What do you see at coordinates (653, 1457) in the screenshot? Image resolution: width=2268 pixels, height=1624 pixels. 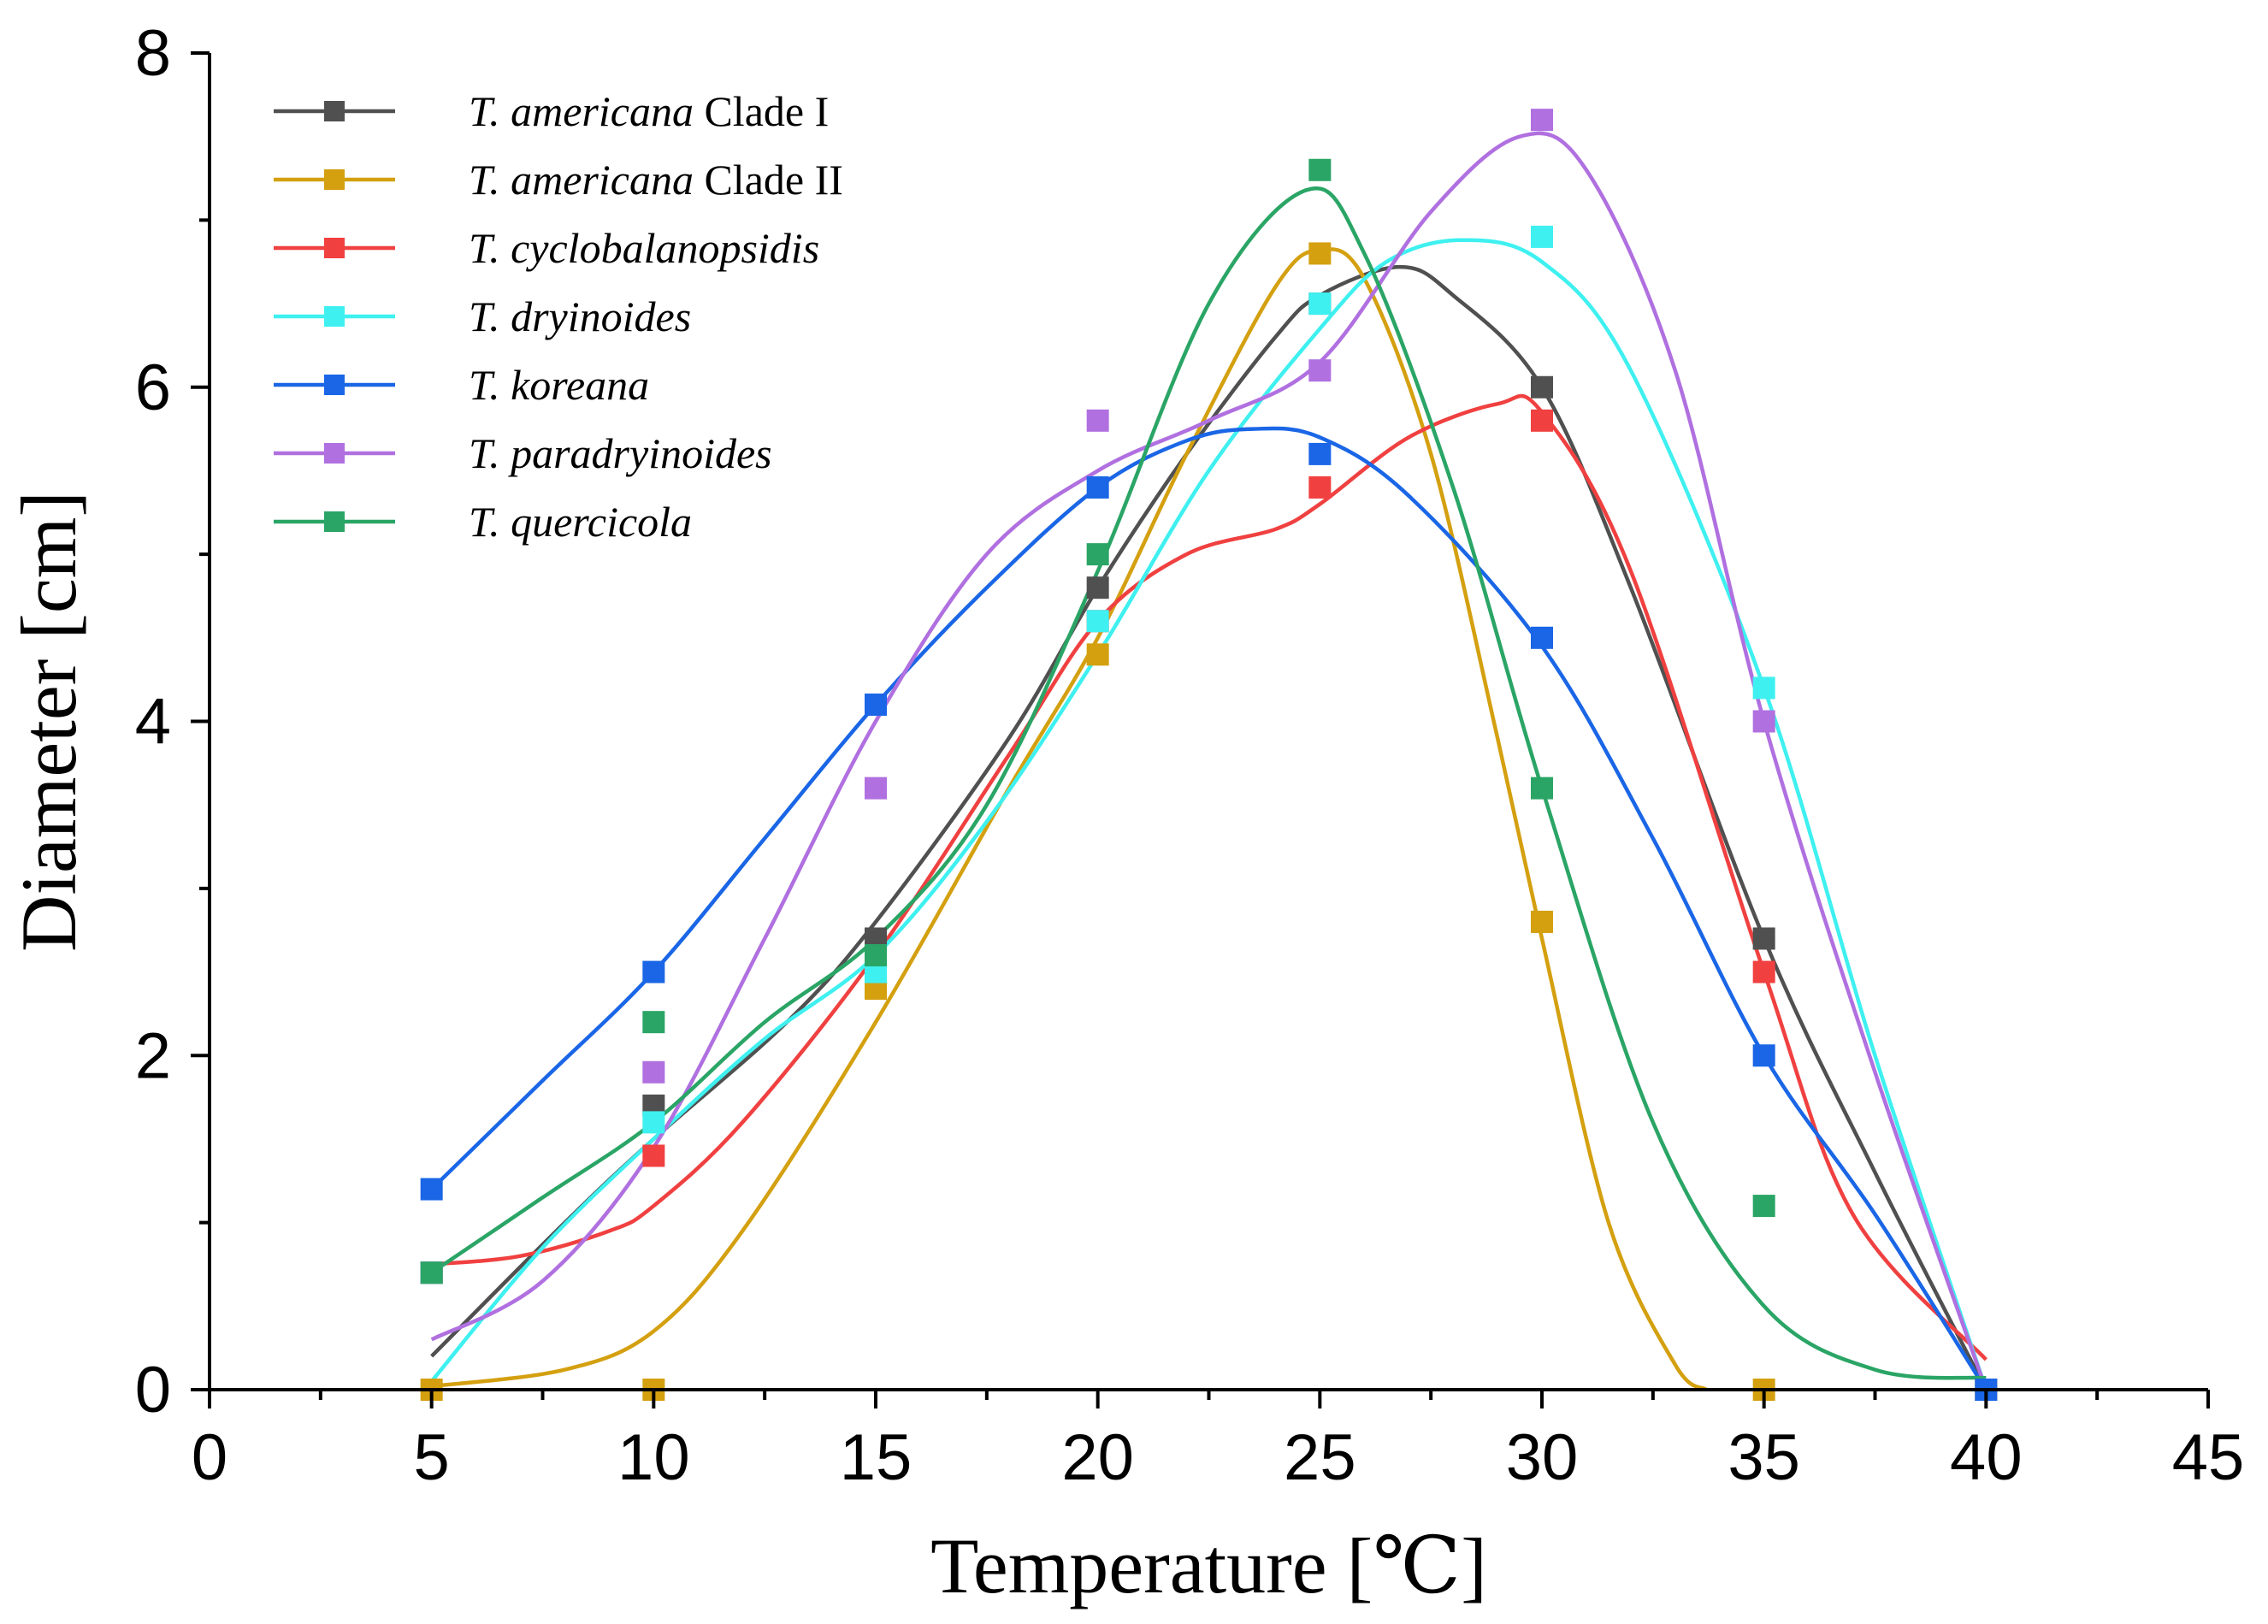 I see `x-tick-label: 10` at bounding box center [653, 1457].